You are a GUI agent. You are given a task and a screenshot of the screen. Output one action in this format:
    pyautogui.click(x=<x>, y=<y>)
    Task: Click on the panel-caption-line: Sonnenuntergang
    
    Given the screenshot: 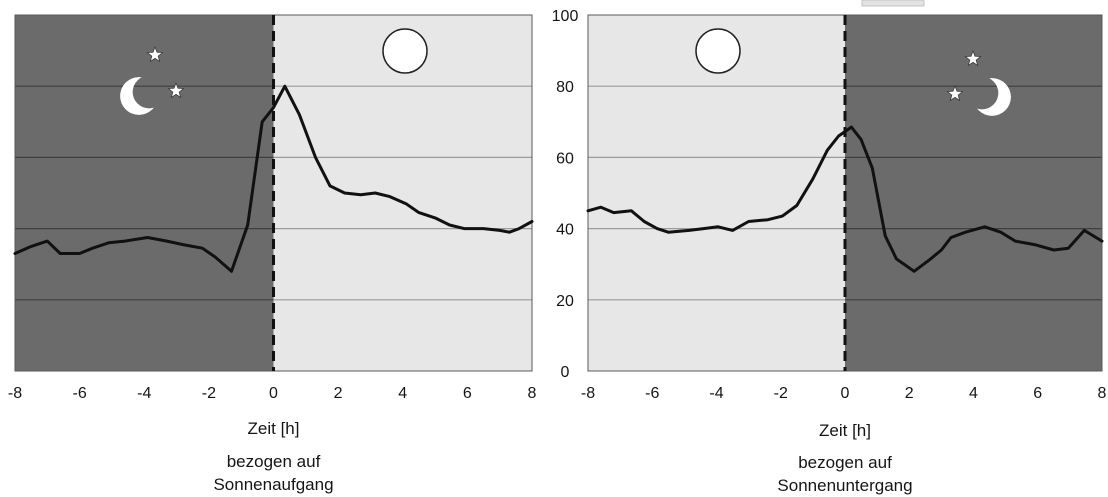 What is the action you would take?
    pyautogui.click(x=844, y=485)
    